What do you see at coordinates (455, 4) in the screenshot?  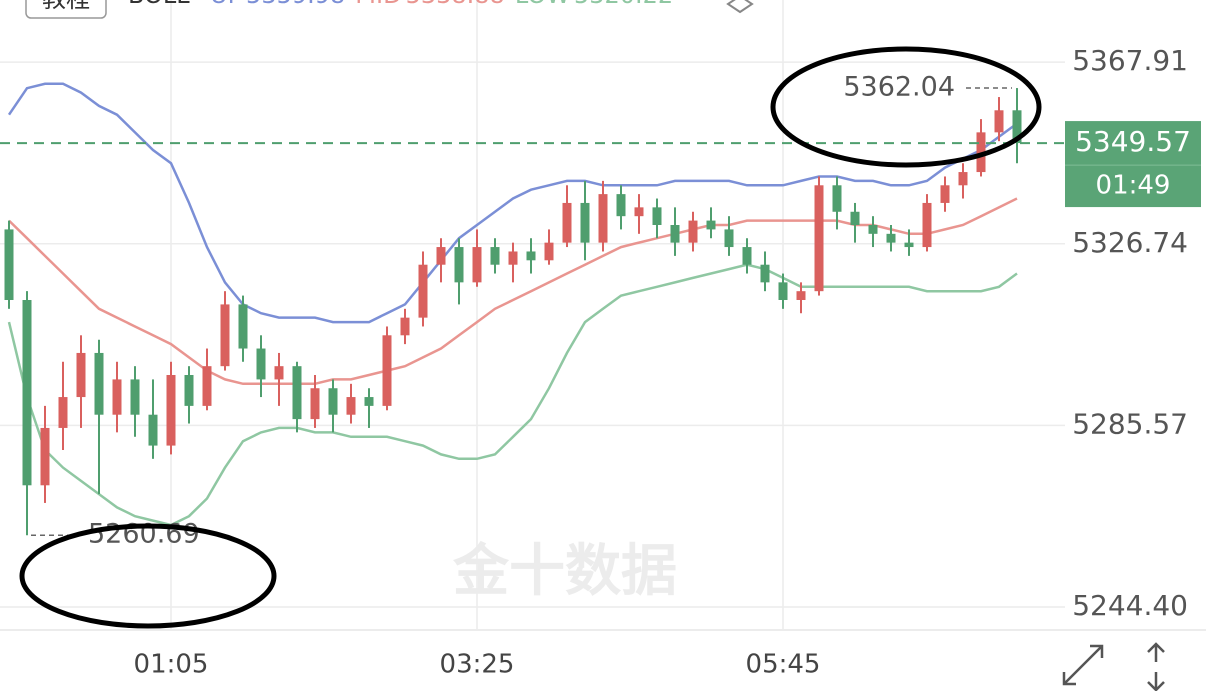 I see `legend-value: 5338.88` at bounding box center [455, 4].